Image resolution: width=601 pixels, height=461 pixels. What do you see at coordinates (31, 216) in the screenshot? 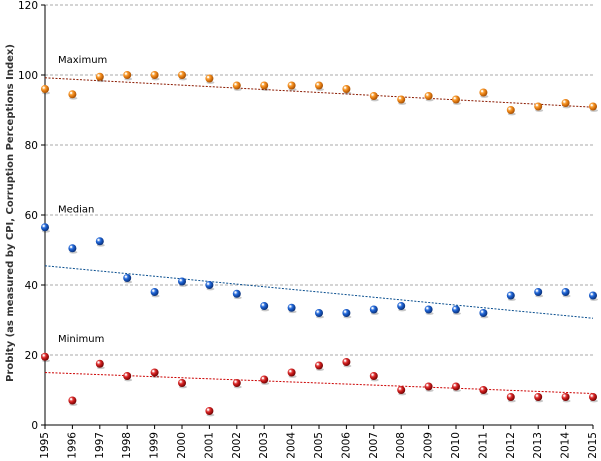
I see `y-tick-label-60: 60` at bounding box center [31, 216].